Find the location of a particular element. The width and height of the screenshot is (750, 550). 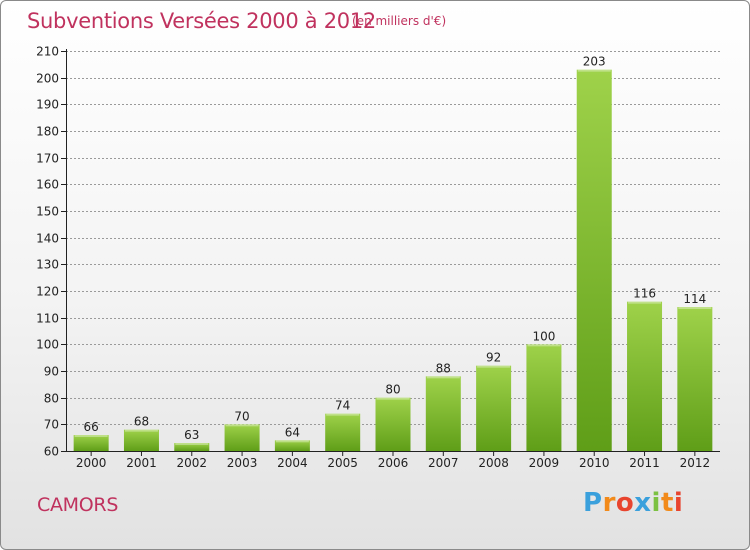

y-tick-label: 210 is located at coordinates (47, 52).